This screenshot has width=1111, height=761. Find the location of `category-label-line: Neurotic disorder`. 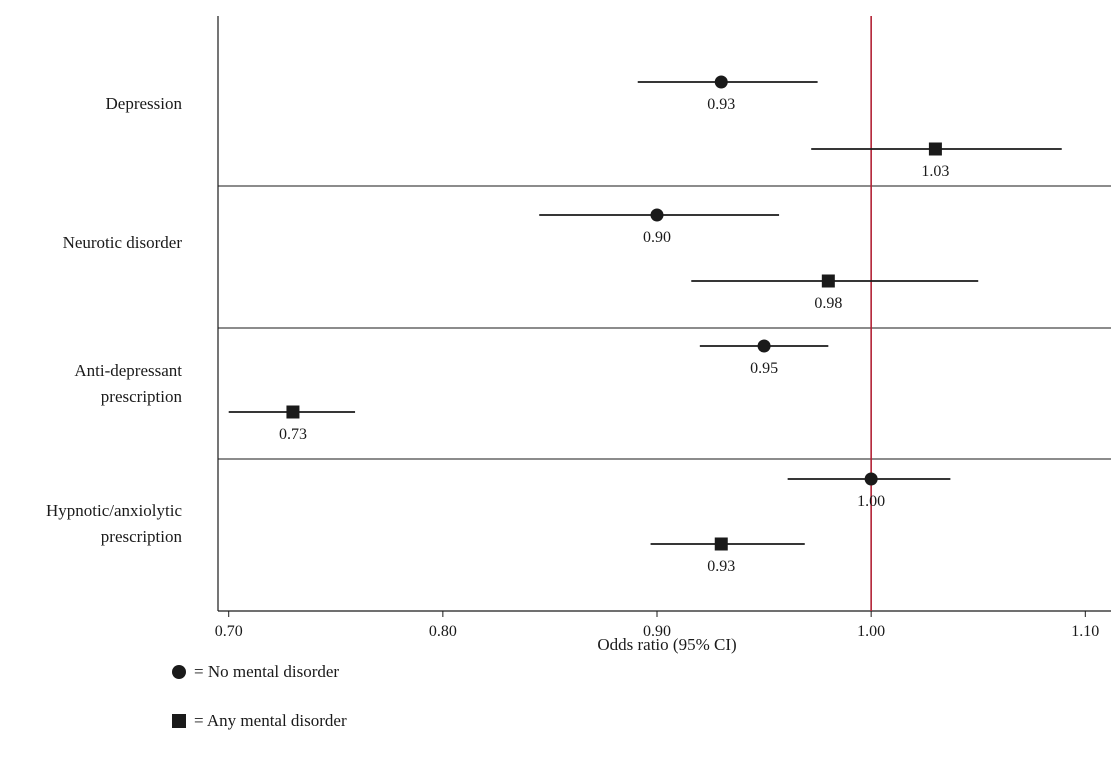

category-label-line: Neurotic disorder is located at coordinates (122, 242).